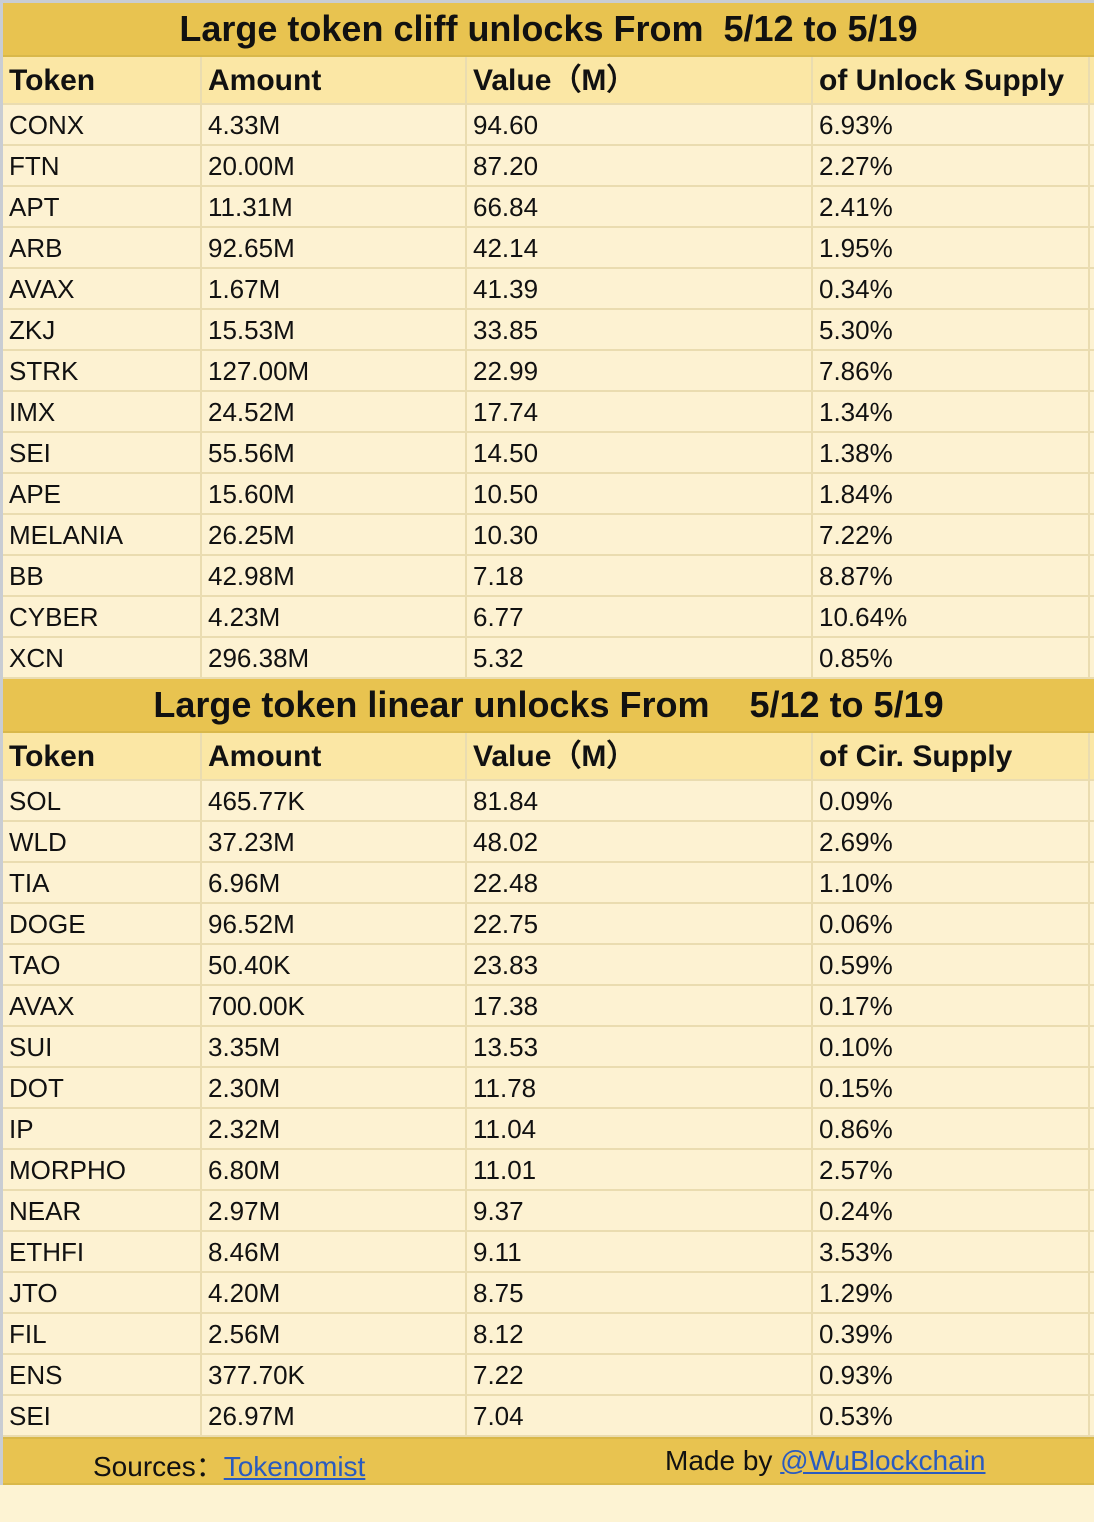 Image resolution: width=1094 pixels, height=1522 pixels. What do you see at coordinates (548, 1461) in the screenshot?
I see `footer: Sources：Tokenomist Made by @WuBlockchain` at bounding box center [548, 1461].